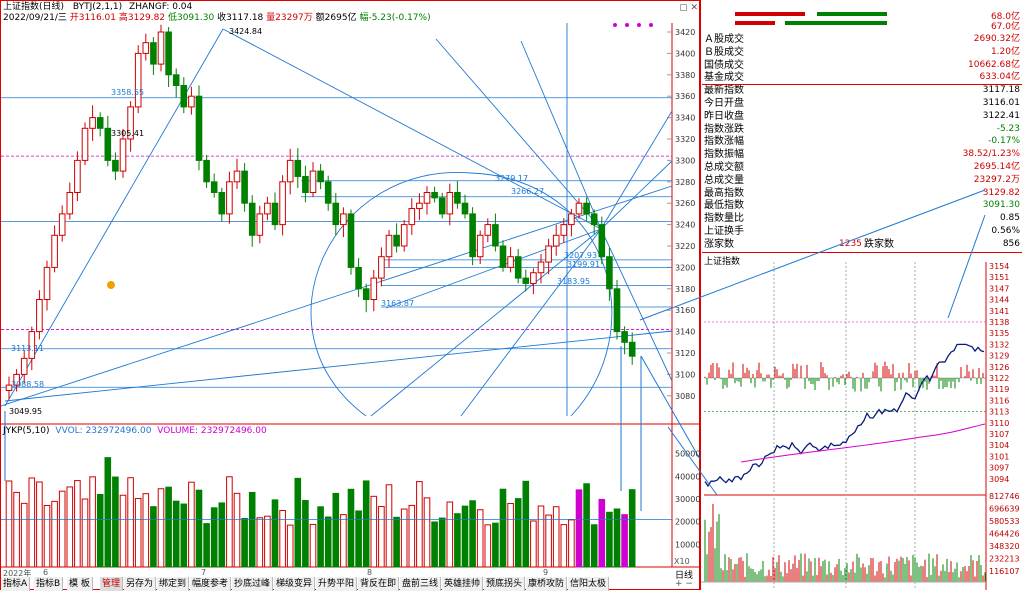 The image size is (1024, 591). What do you see at coordinates (505, 584) in the screenshot?
I see `bottom-tab: 预底拐头` at bounding box center [505, 584].